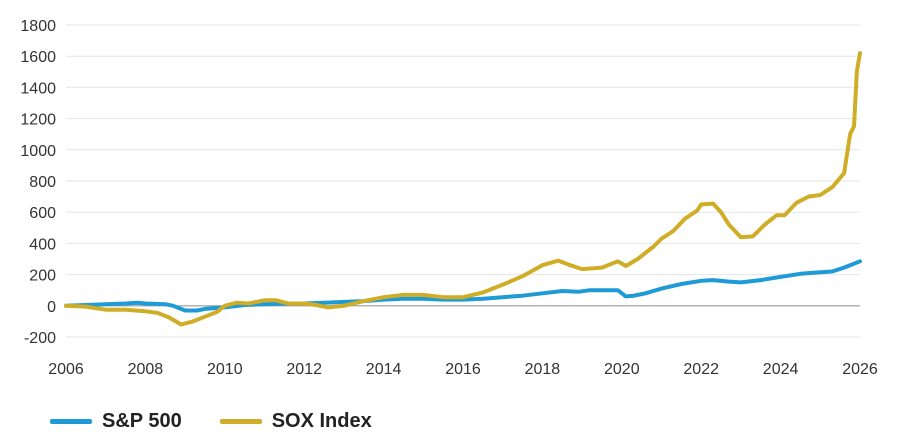 Image resolution: width=900 pixels, height=442 pixels. Describe the element at coordinates (38, 57) in the screenshot. I see `y-tick-label: 1600` at that location.